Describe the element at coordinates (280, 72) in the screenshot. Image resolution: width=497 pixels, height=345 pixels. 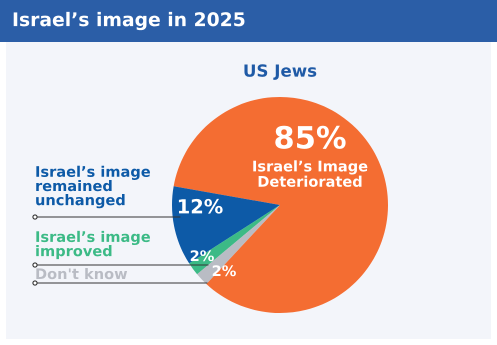
I see `chart-subtitle: US Jews` at that location.